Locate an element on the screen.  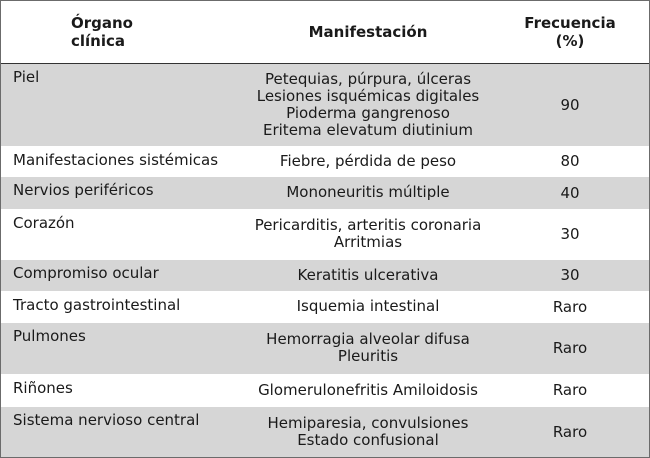
header-frequency: Frecuencia (%) is located at coordinates (570, 32).